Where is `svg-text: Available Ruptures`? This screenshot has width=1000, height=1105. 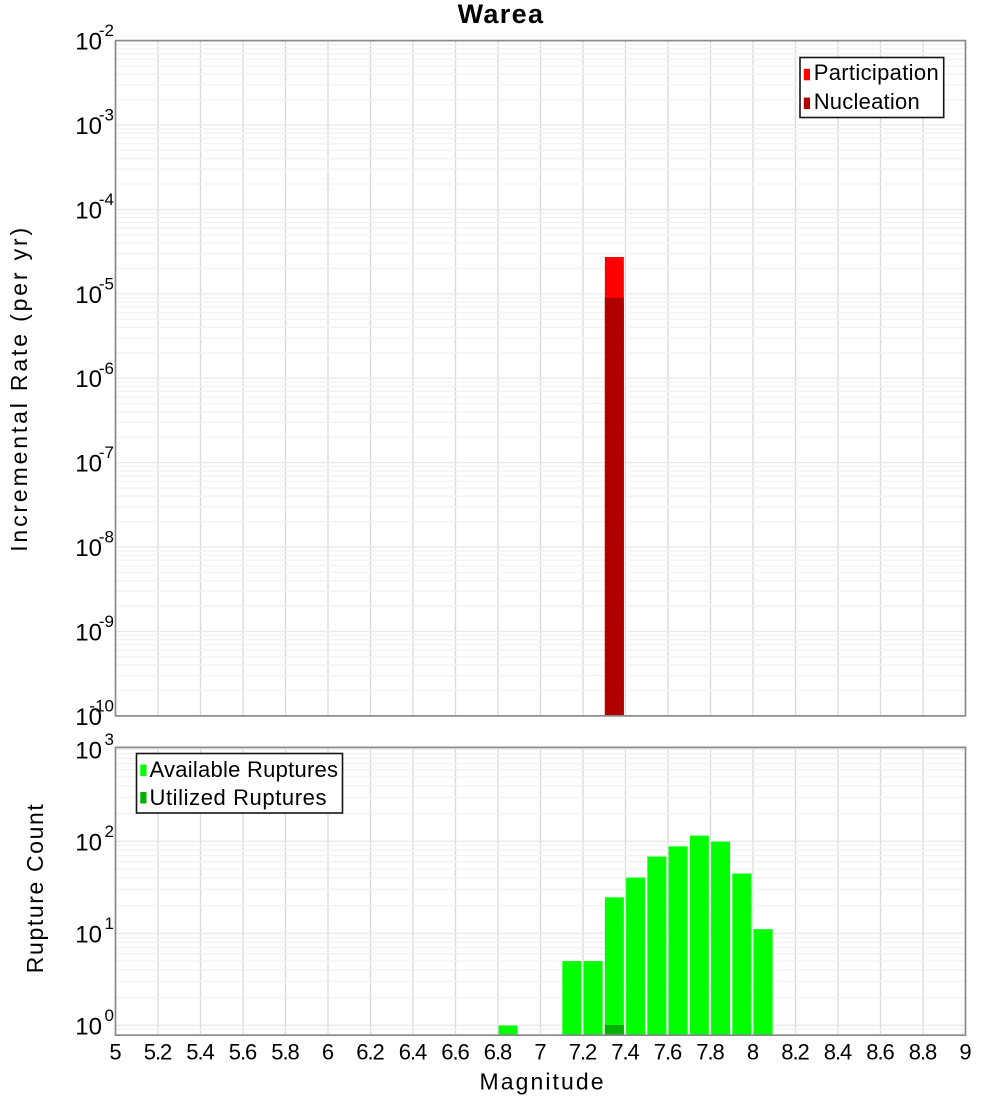
svg-text: Available Ruptures is located at coordinates (244, 769).